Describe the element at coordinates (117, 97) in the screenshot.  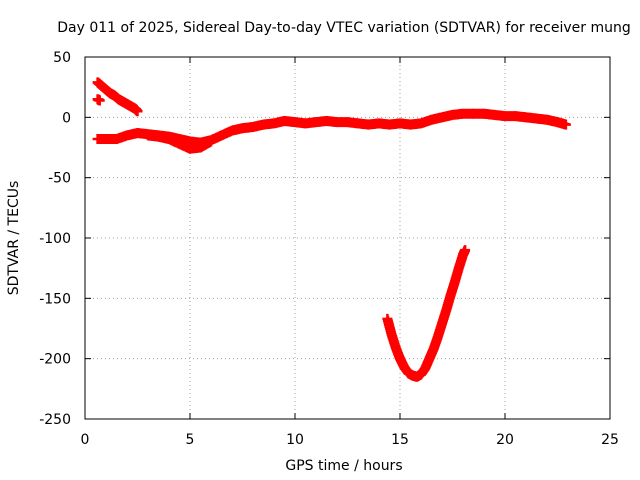
I see `series-early-descending-arc` at that location.